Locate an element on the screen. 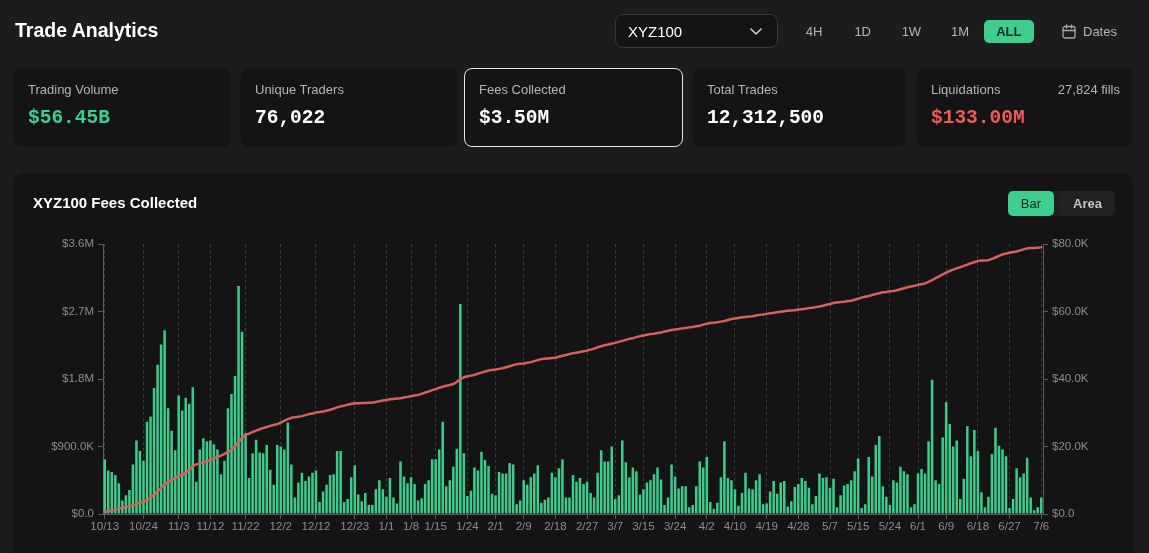  x-tick-label: 5/15 is located at coordinates (858, 526).